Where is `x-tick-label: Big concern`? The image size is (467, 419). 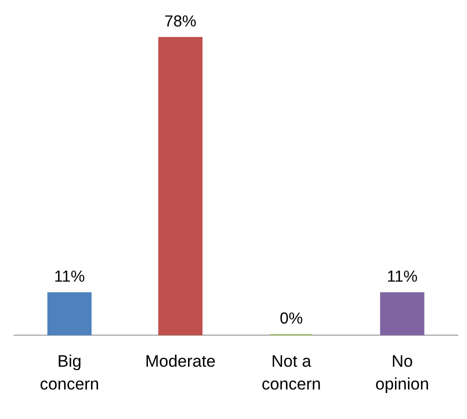
x-tick-label: Big concern is located at coordinates (69, 372).